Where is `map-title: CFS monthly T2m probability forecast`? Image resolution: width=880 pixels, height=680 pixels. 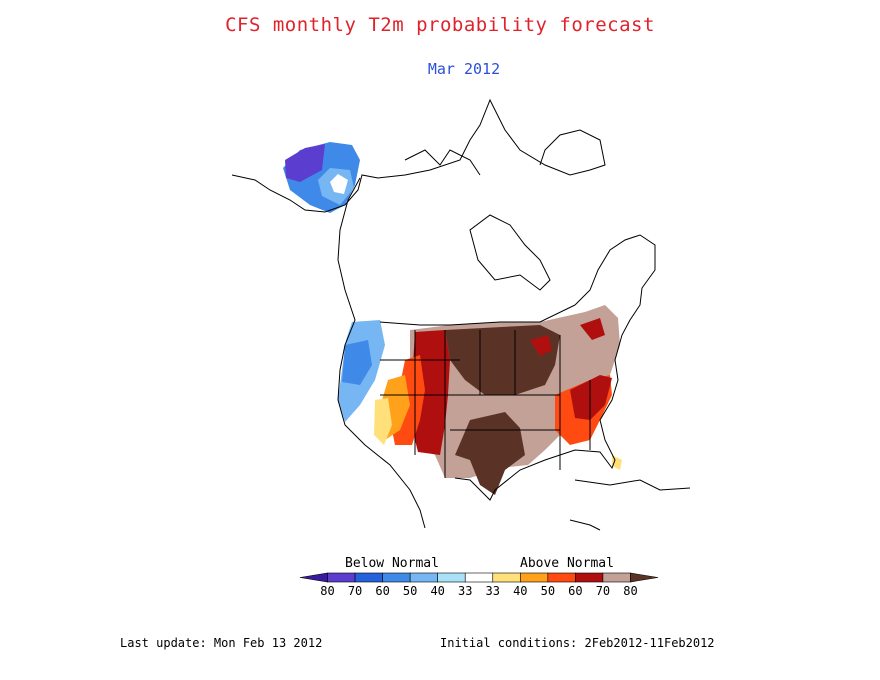 map-title: CFS monthly T2m probability forecast is located at coordinates (440, 25).